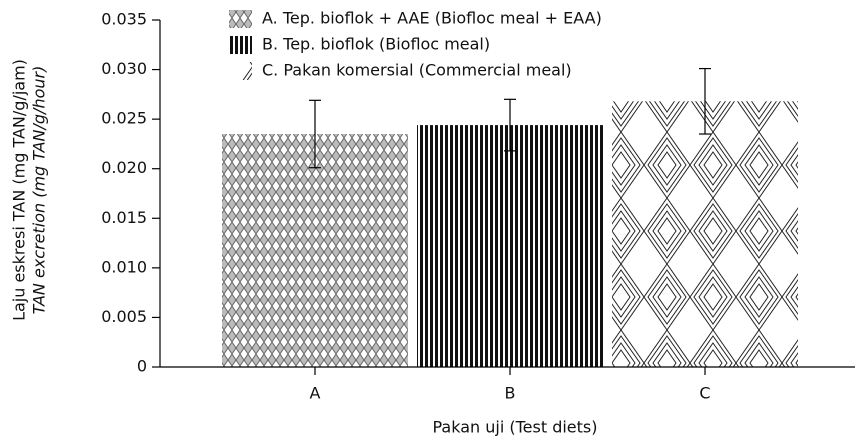 The image size is (859, 446). What do you see at coordinates (515, 427) in the screenshot?
I see `x-axis-label: Pakan uji (Test diets)` at bounding box center [515, 427].